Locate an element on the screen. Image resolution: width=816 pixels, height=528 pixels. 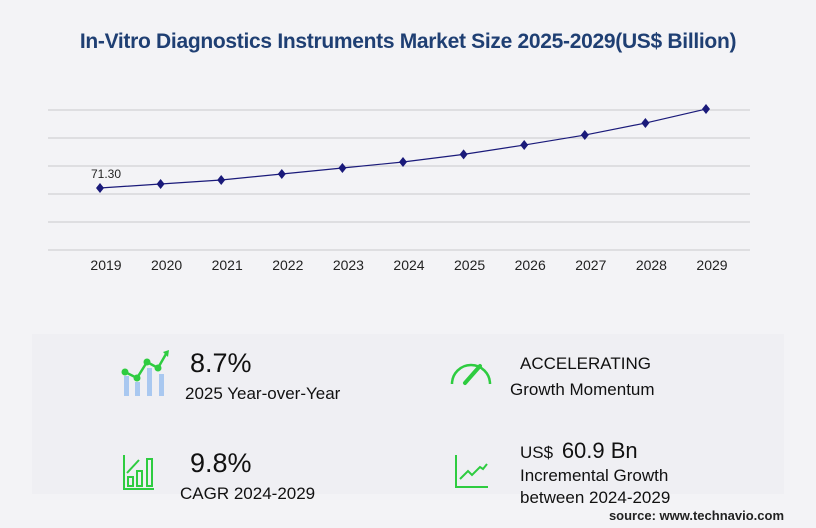
yoy-label: 2025 Year-over-Year is located at coordinates (263, 393).